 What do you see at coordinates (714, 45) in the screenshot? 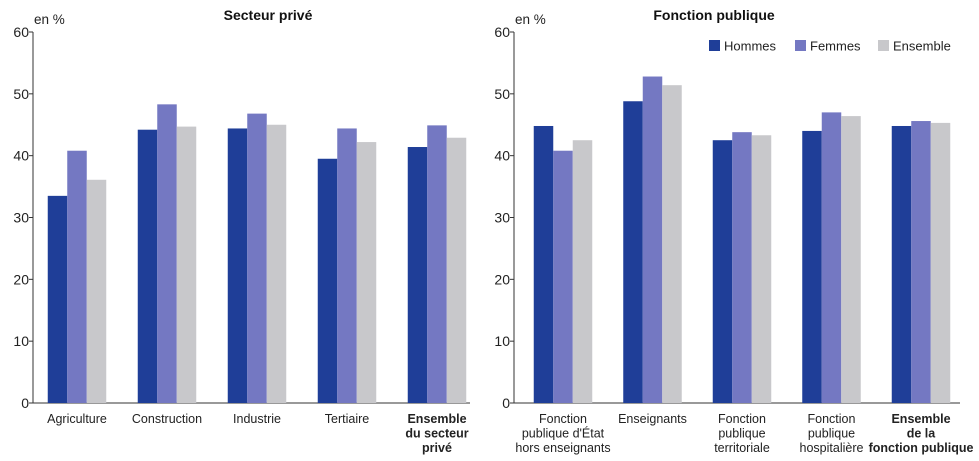
I see `legend-swatch-hommes` at bounding box center [714, 45].